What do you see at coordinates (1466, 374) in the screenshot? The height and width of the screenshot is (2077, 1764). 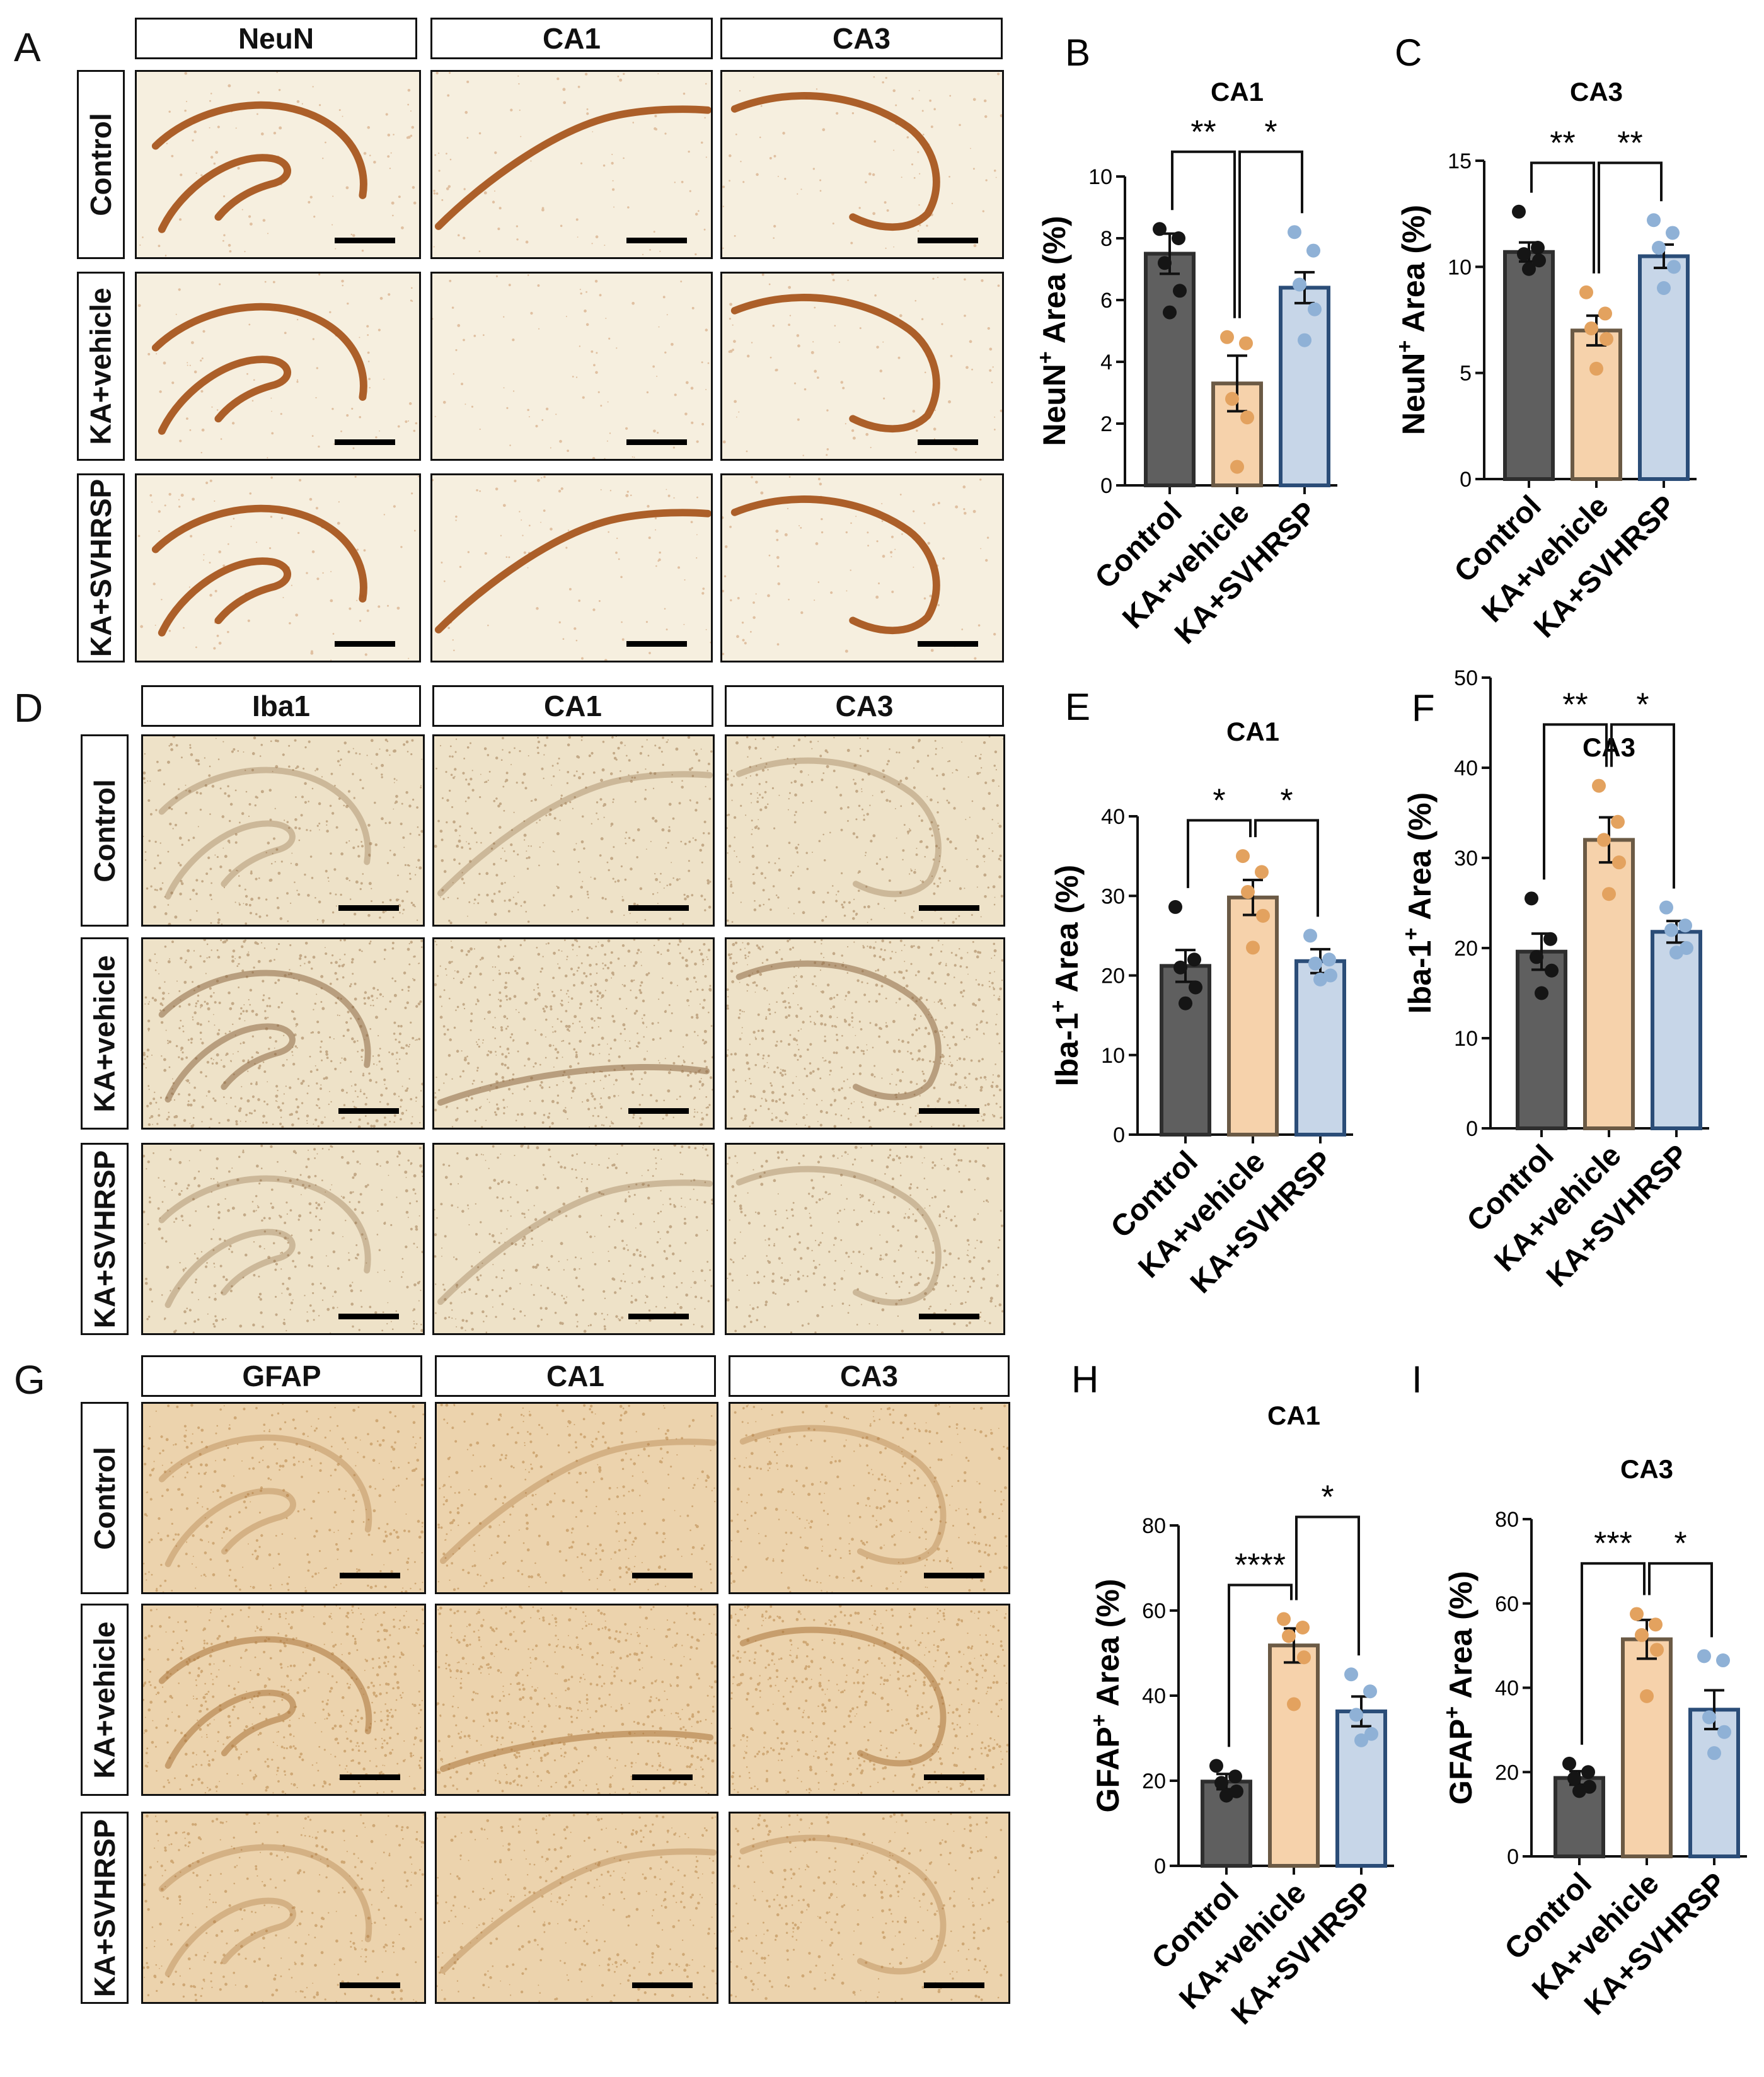 I see `y-tick-label: 5` at bounding box center [1466, 374].